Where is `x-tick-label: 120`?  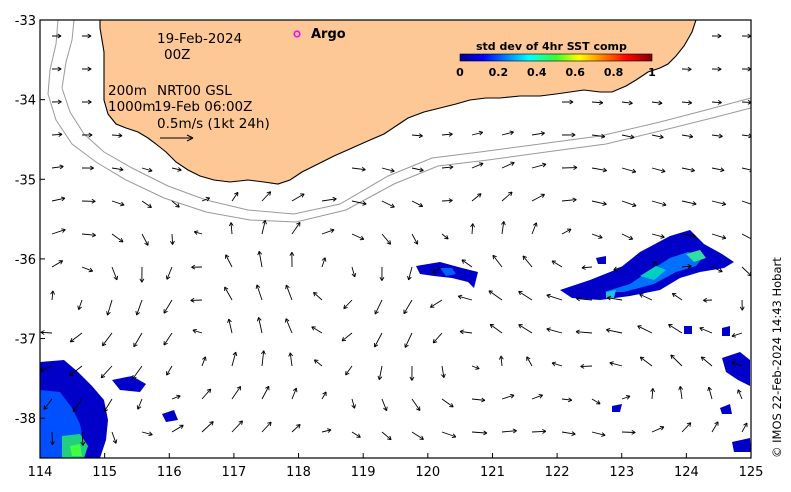 x-tick-label: 120 is located at coordinates (427, 472).